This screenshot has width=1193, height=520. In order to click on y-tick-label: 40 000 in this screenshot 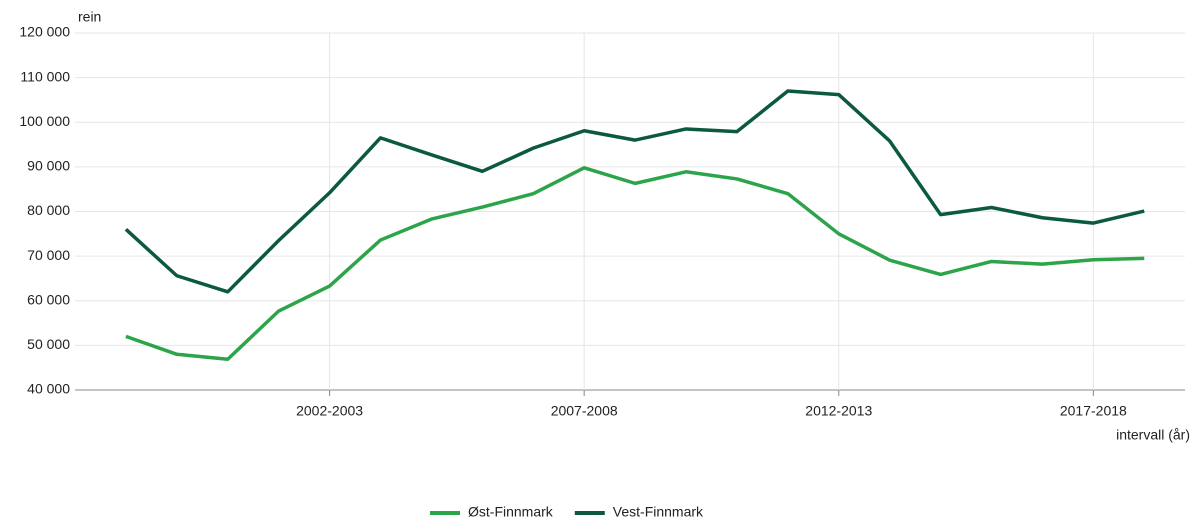, I will do `click(48, 389)`.